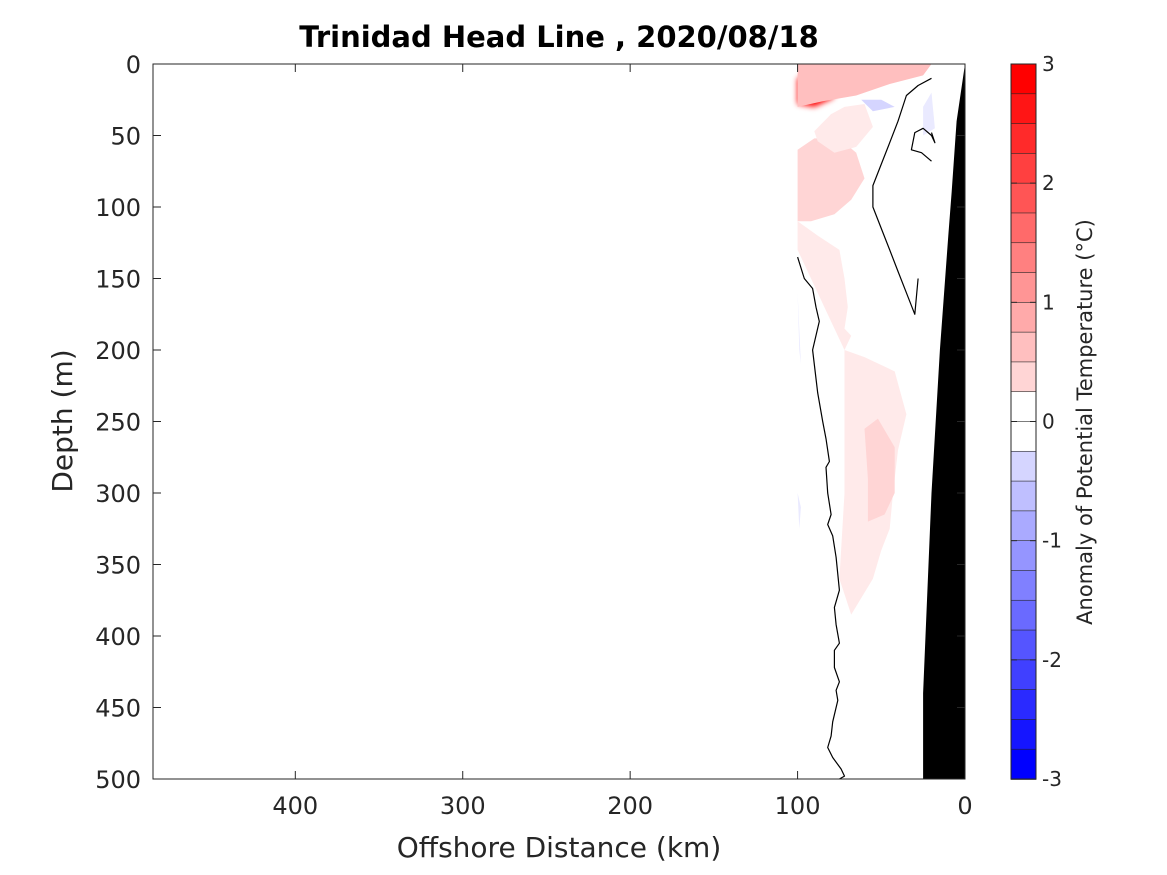 This screenshot has width=1167, height=875. What do you see at coordinates (798, 806) in the screenshot?
I see `x-tick-label: 100` at bounding box center [798, 806].